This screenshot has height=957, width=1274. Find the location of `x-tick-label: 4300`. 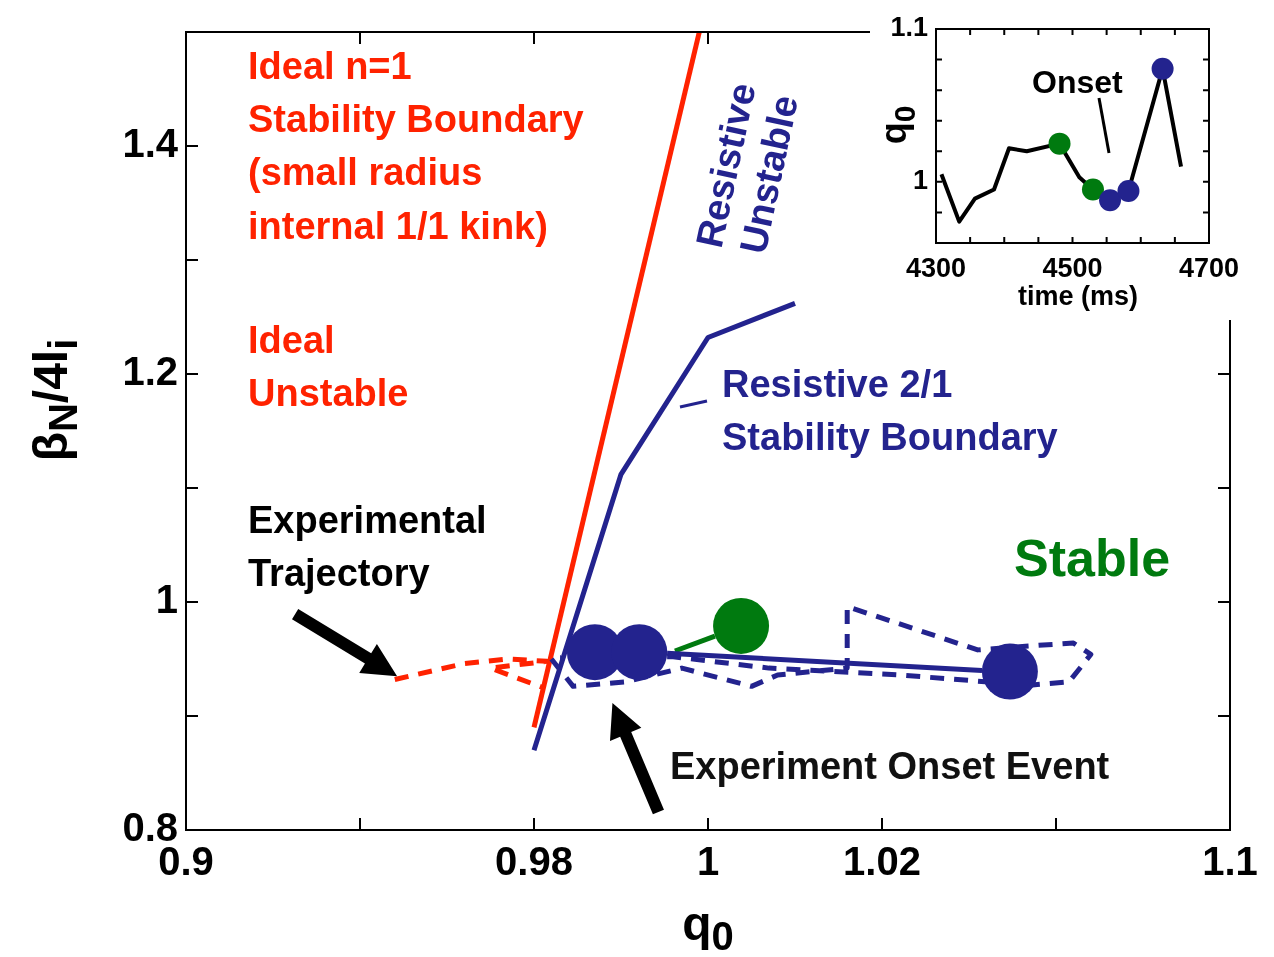

x-tick-label: 4300 is located at coordinates (936, 267).